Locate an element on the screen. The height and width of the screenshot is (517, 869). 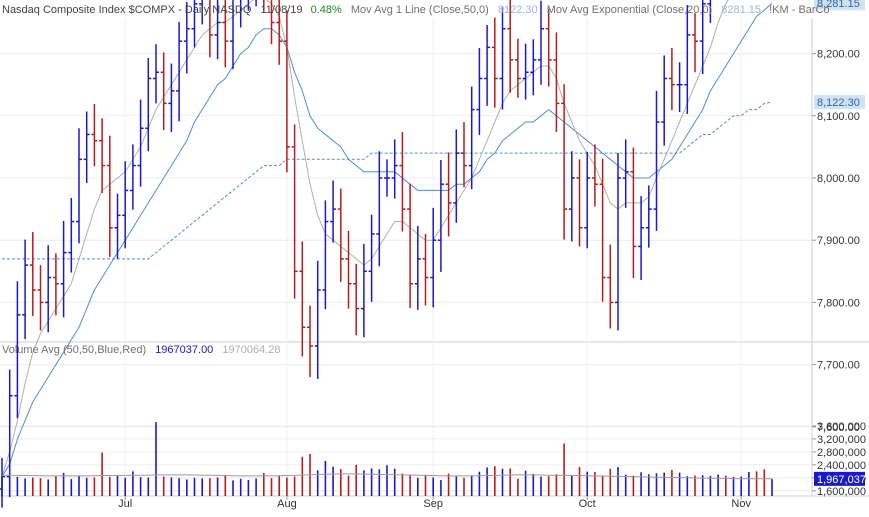
badge-ma50-bg is located at coordinates (839, 102).